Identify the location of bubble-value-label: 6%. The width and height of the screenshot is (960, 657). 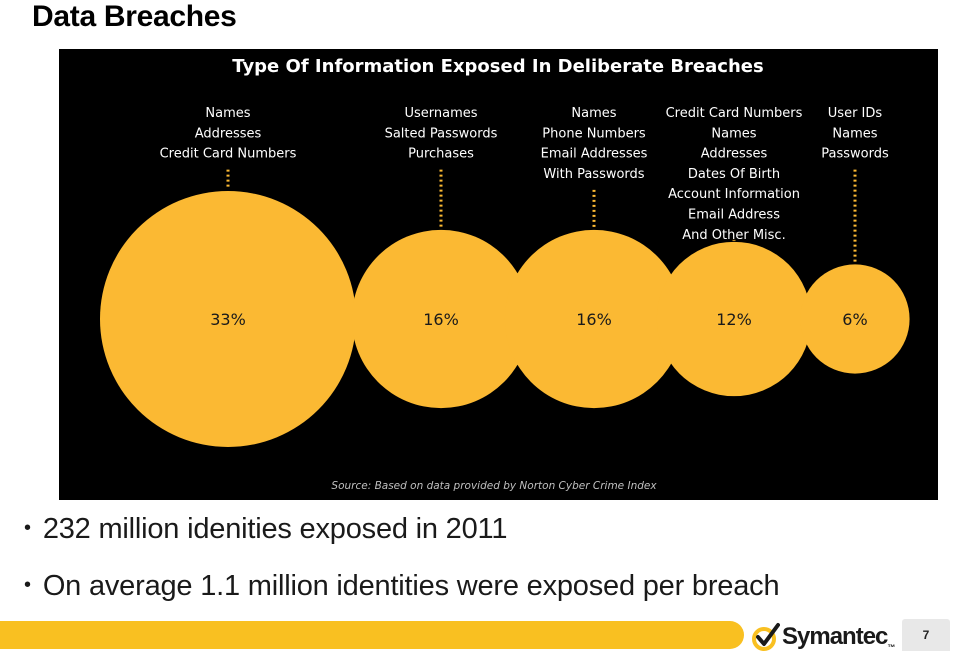
(854, 319).